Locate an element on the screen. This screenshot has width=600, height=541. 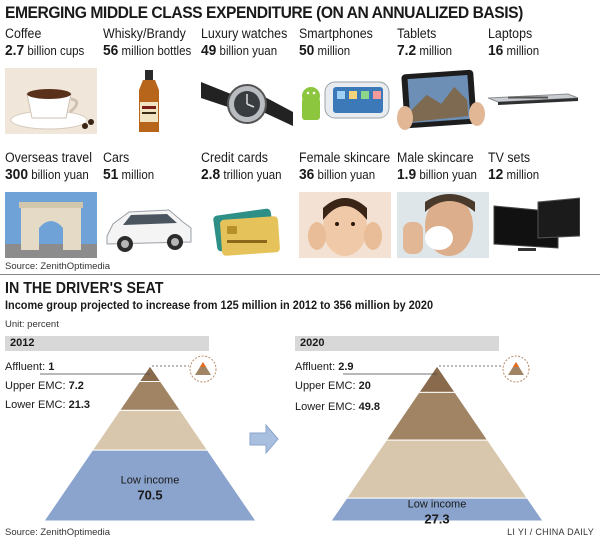
item-amount: 7.2 million is located at coordinates (424, 50).